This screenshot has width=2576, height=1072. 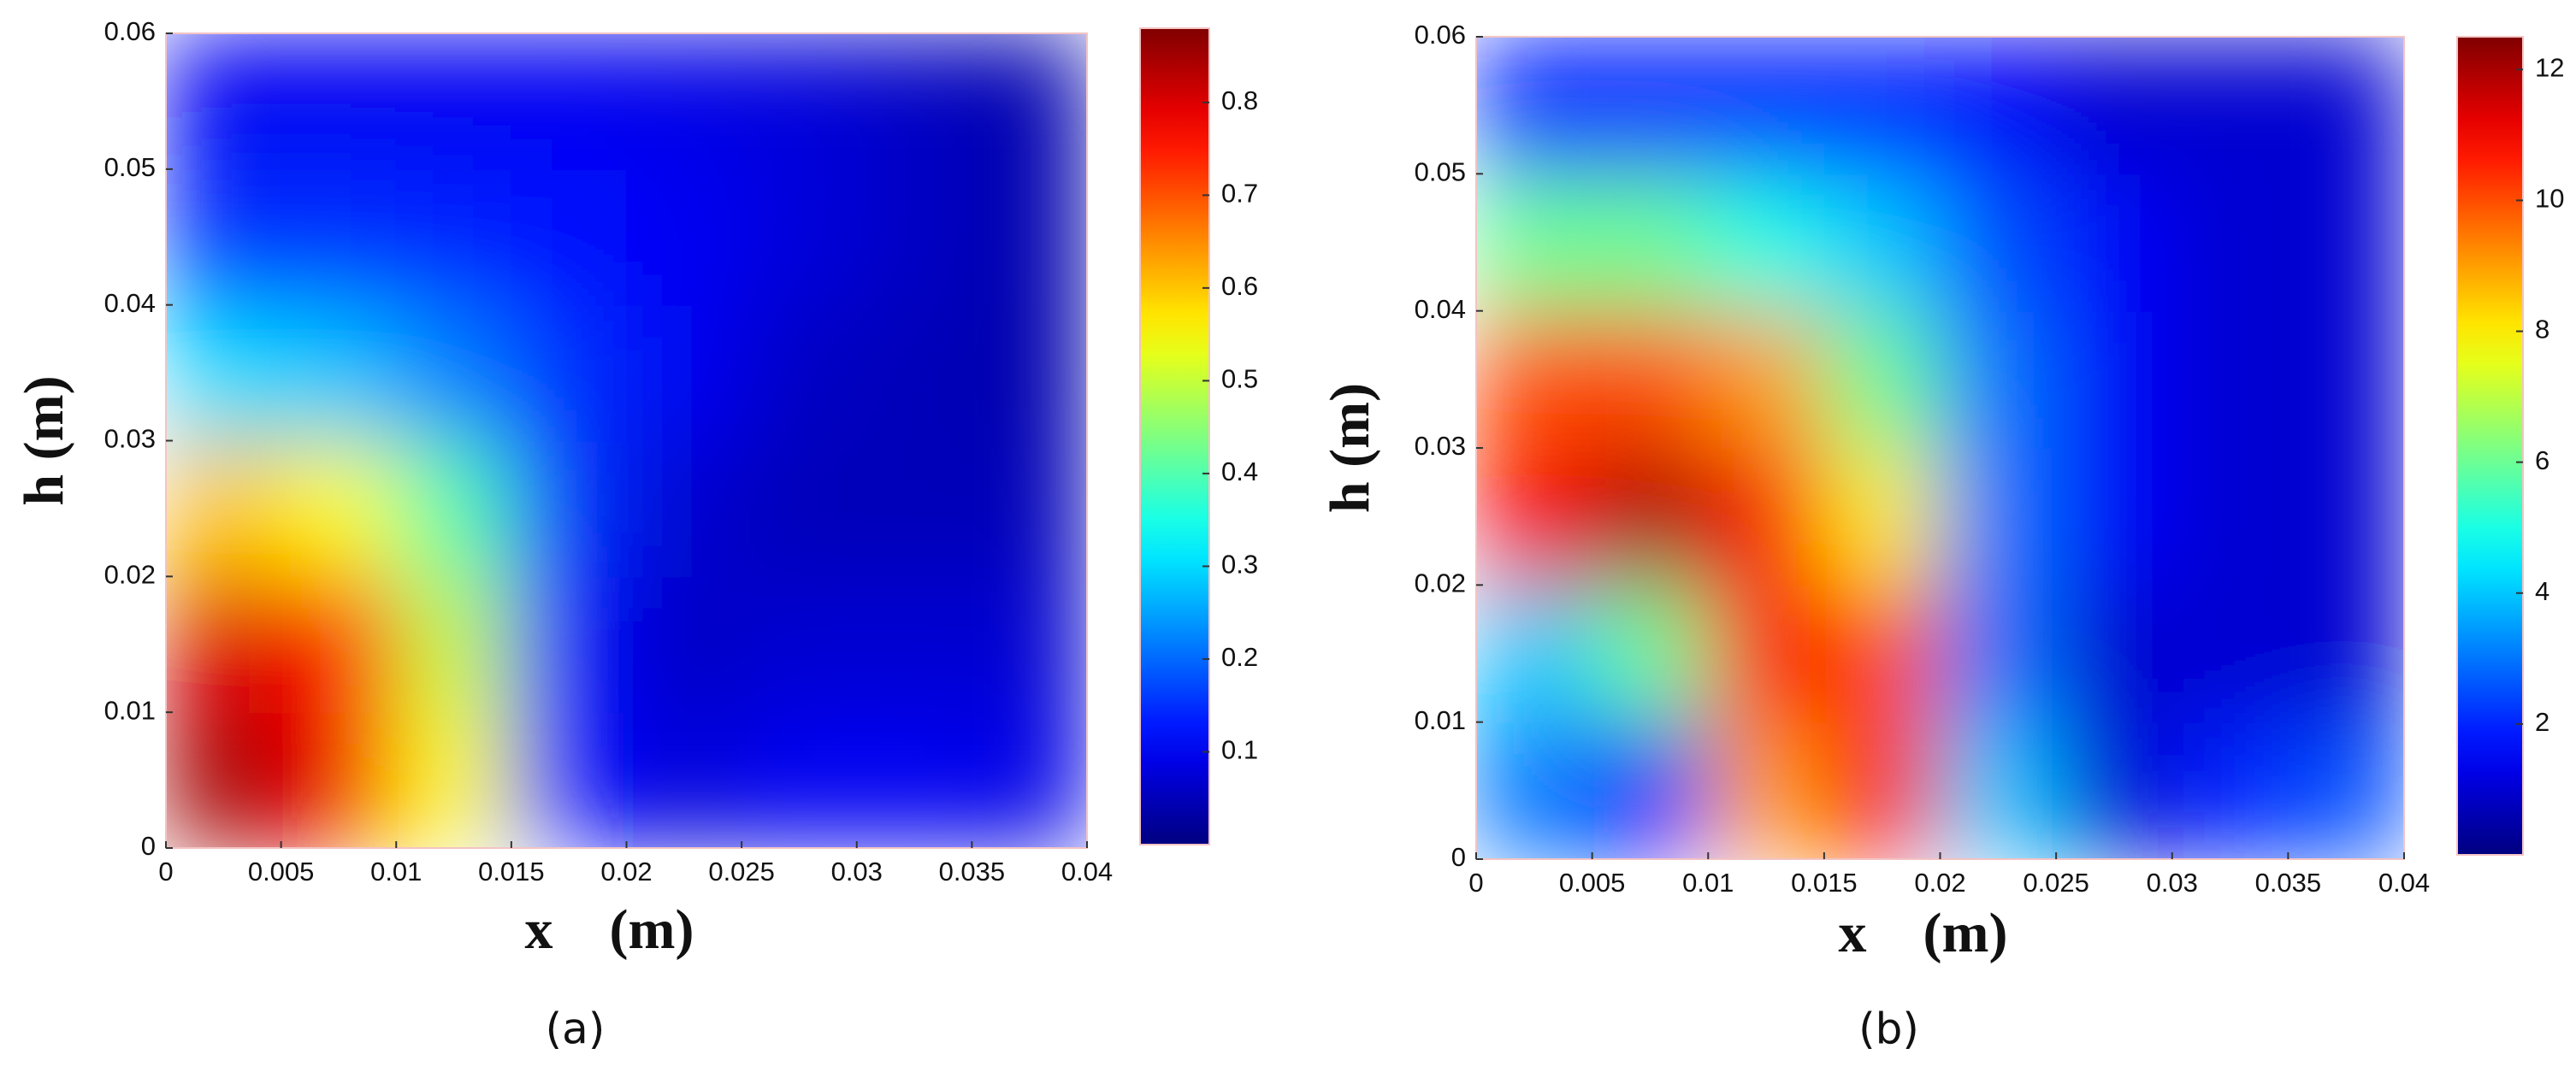 I want to click on x-tick-label: 0.01, so click(x=396, y=871).